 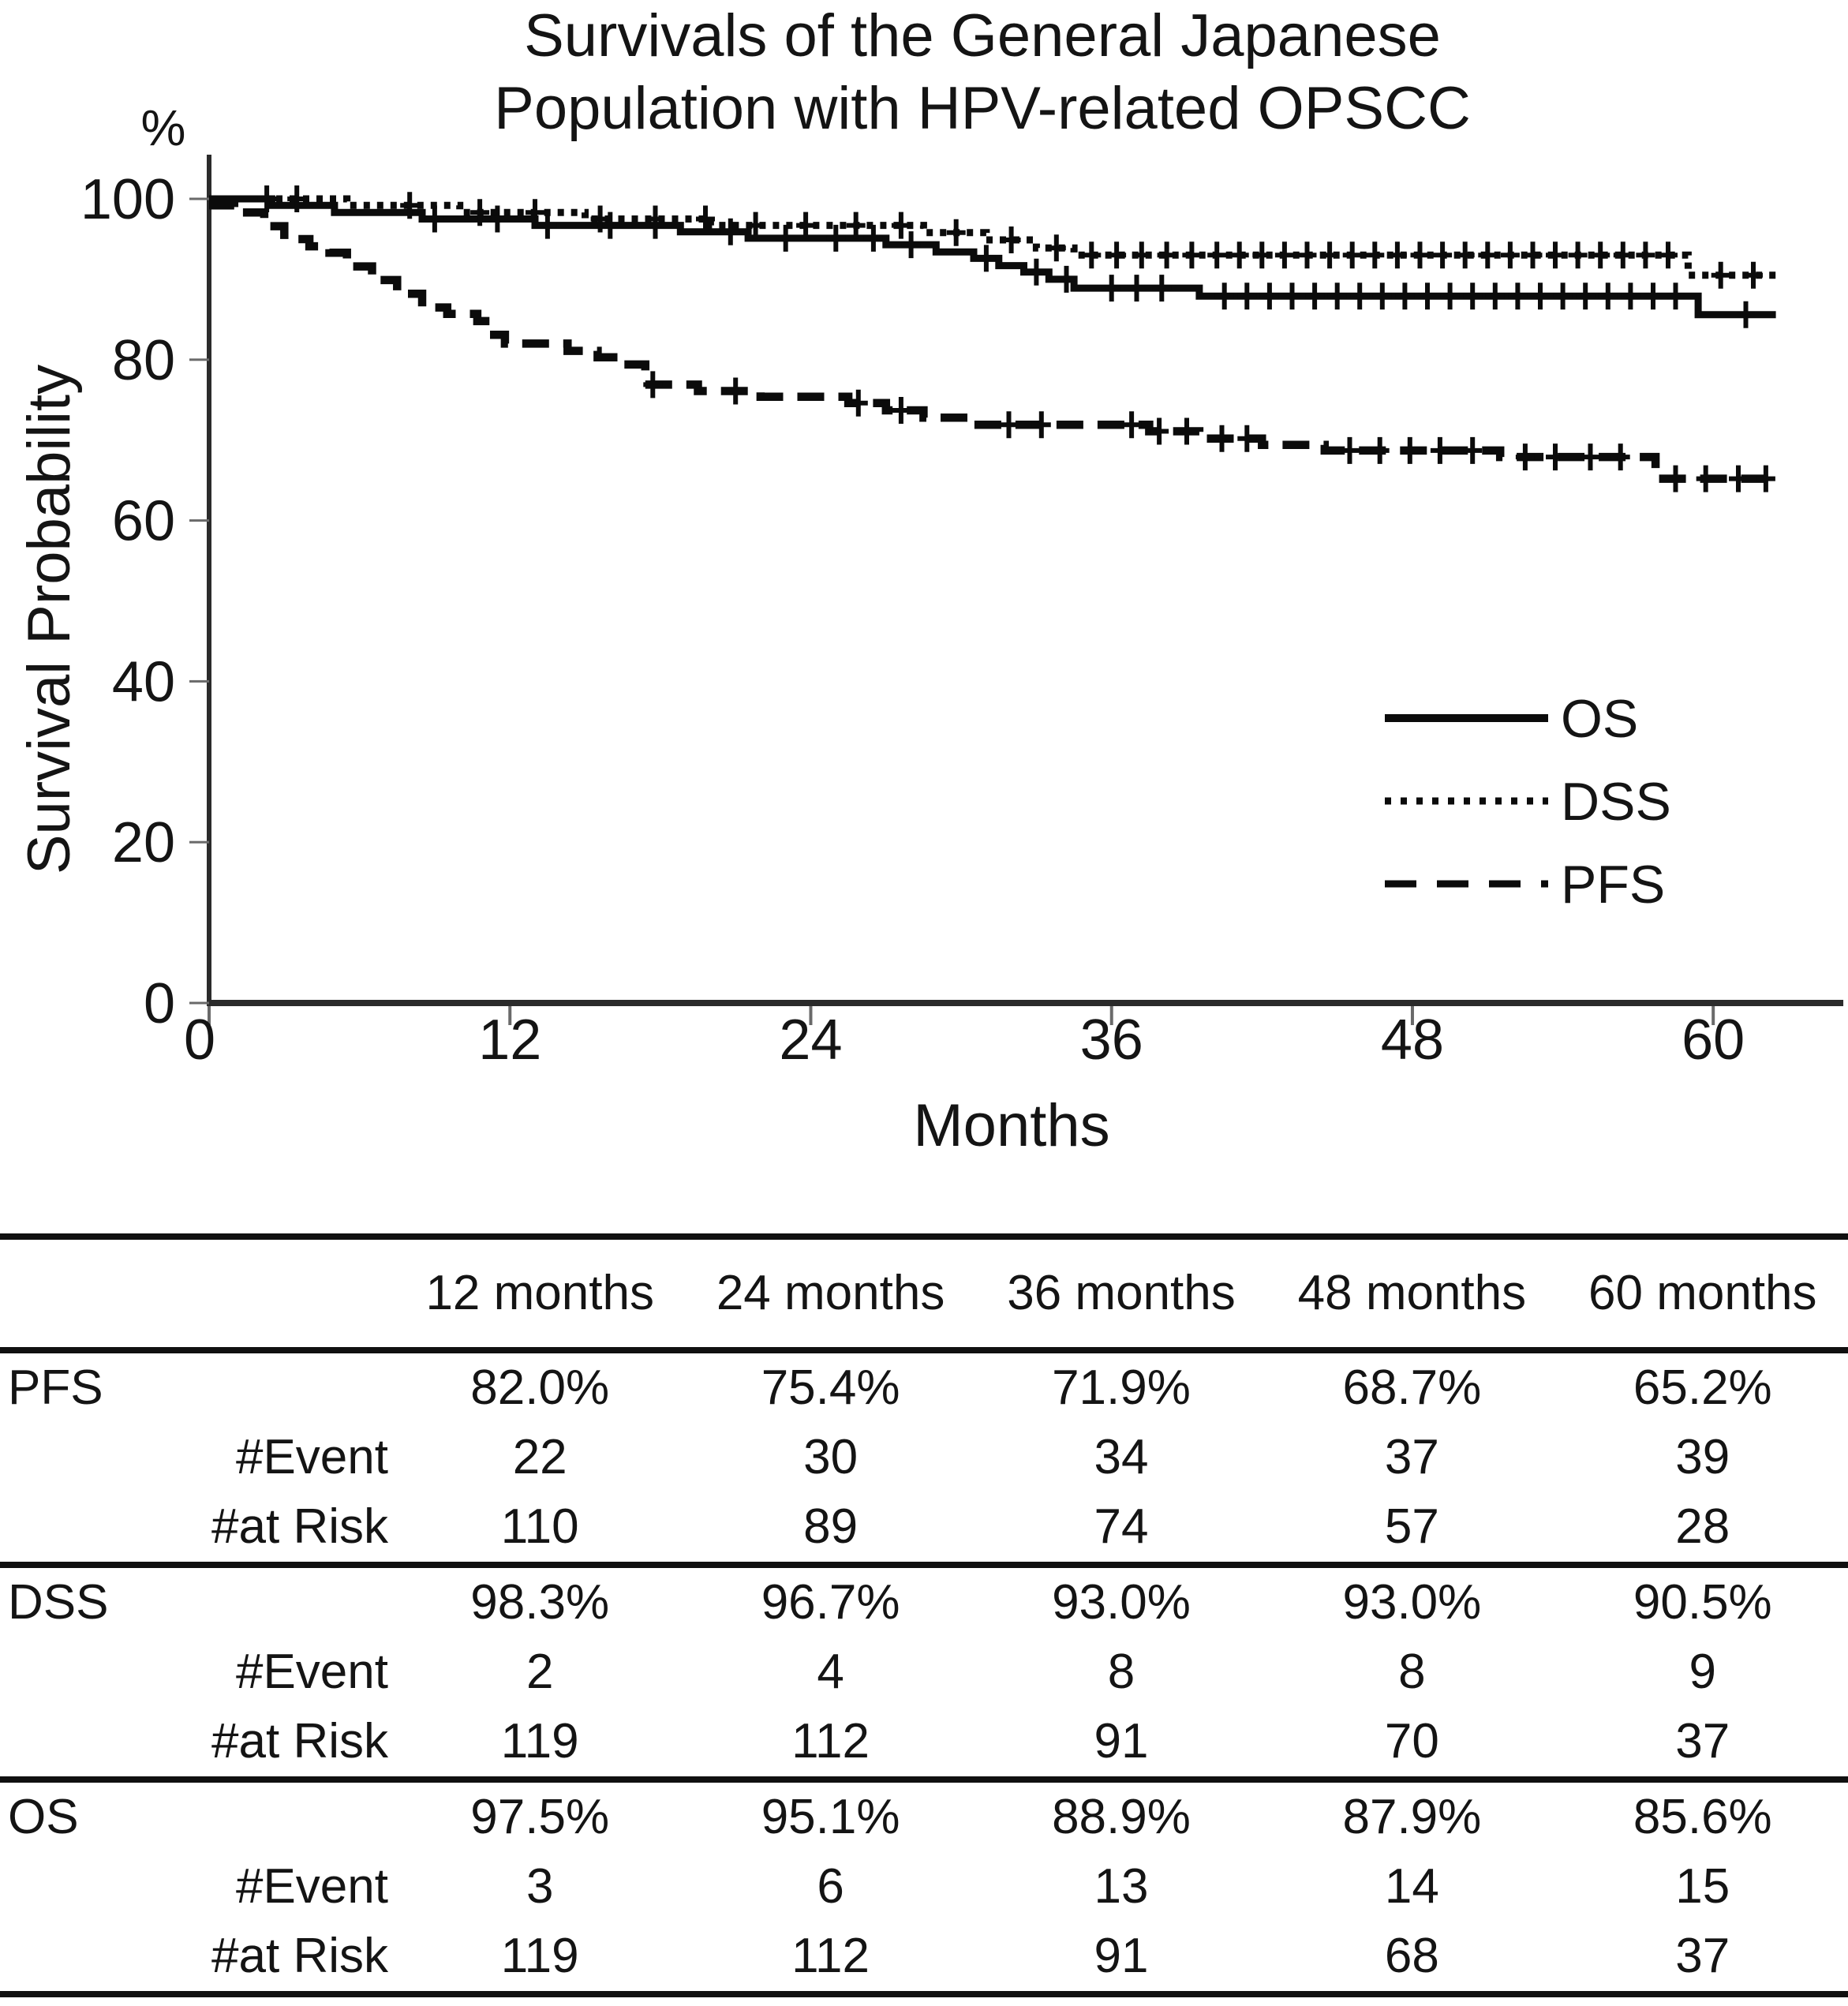 What do you see at coordinates (539, 1741) in the screenshot?
I see `dss-risk-12m: 119` at bounding box center [539, 1741].